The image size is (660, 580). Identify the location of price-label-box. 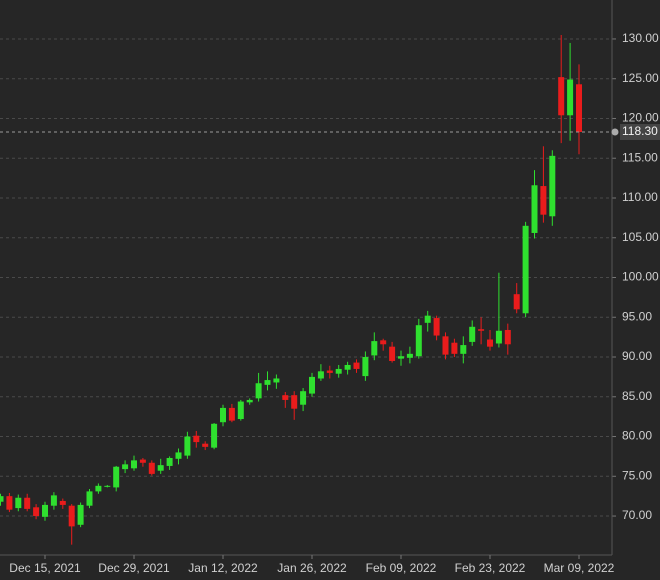
(640, 131).